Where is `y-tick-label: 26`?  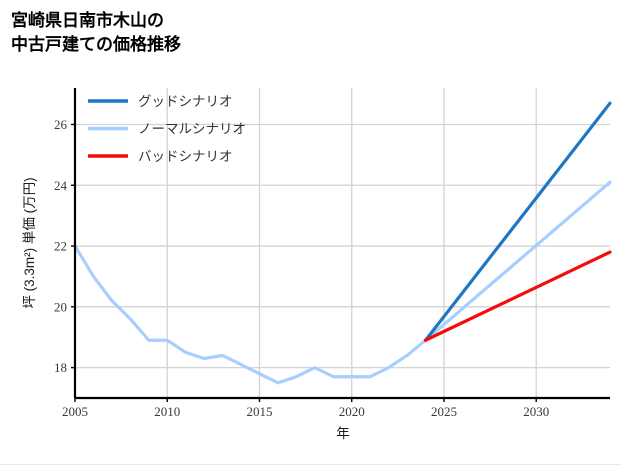
y-tick-label: 26 is located at coordinates (61, 124).